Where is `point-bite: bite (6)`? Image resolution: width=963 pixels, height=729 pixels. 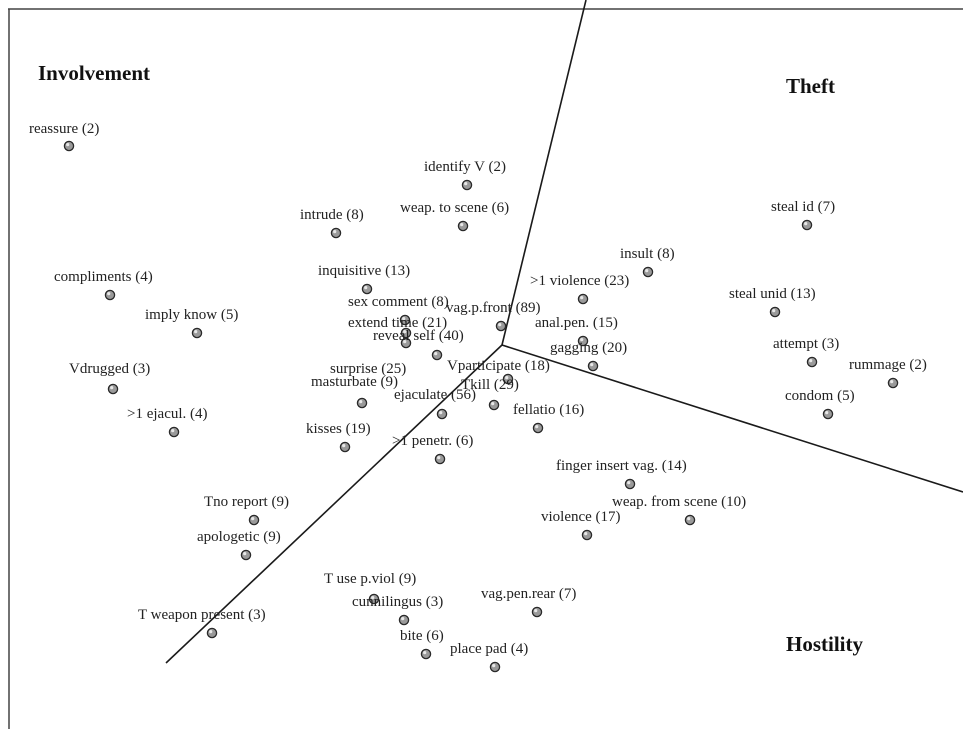
point-bite: bite (6) is located at coordinates (422, 644).